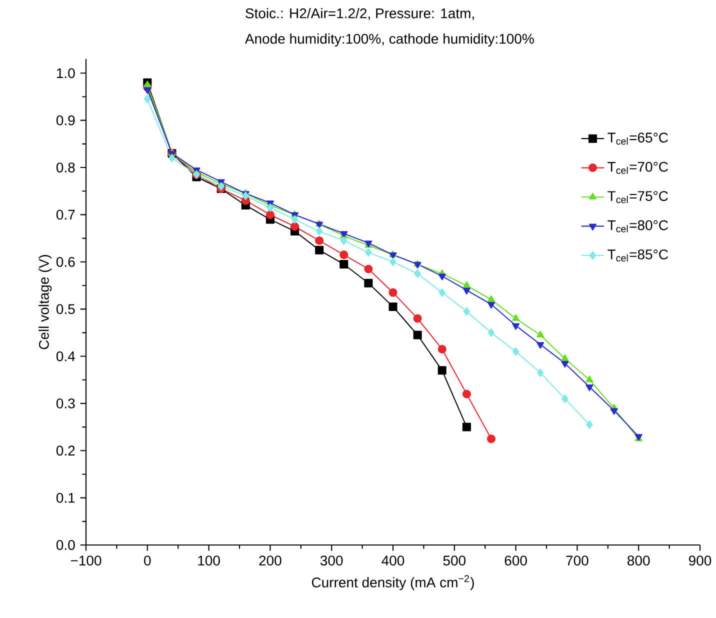 This screenshot has height=618, width=716. Describe the element at coordinates (65, 120) in the screenshot. I see `y-tick-label: 0.9` at that location.